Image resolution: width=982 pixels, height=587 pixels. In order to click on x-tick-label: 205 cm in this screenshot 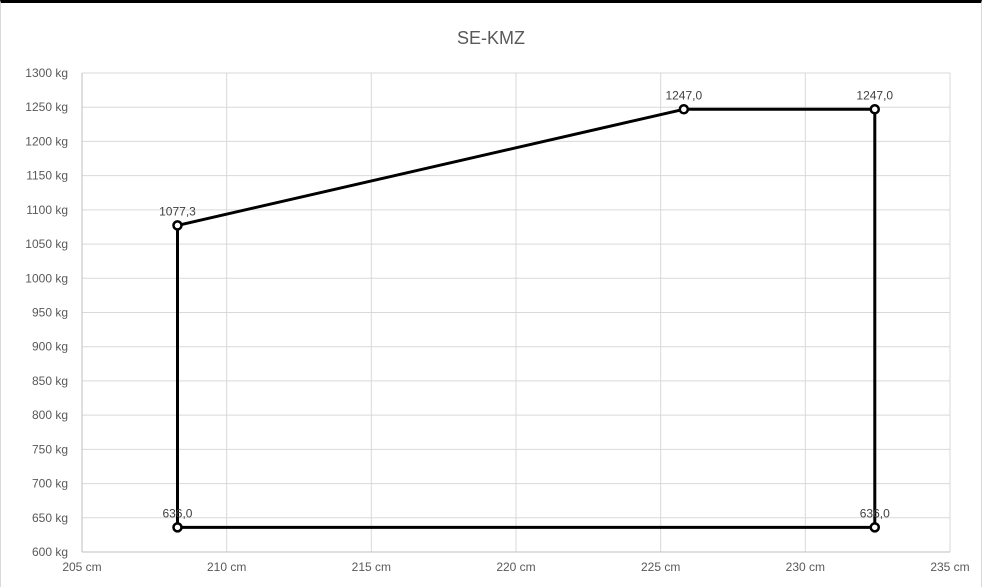, I will do `click(81, 567)`.